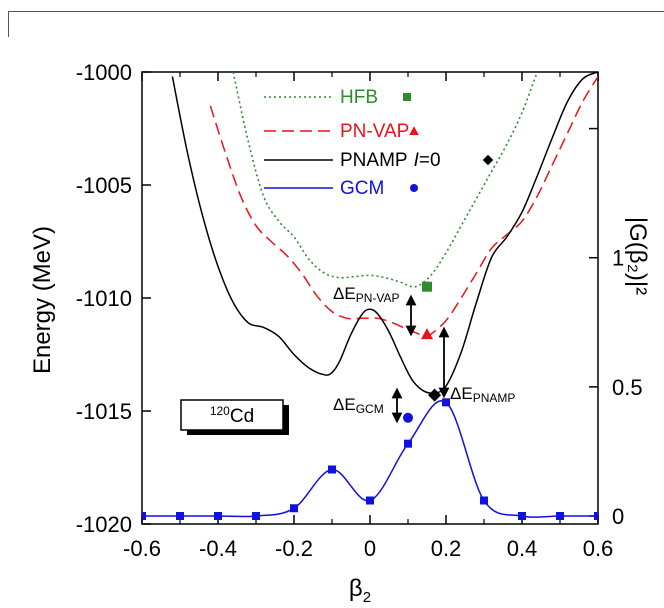  I want to click on legend-label-main: HFB, so click(359, 97).